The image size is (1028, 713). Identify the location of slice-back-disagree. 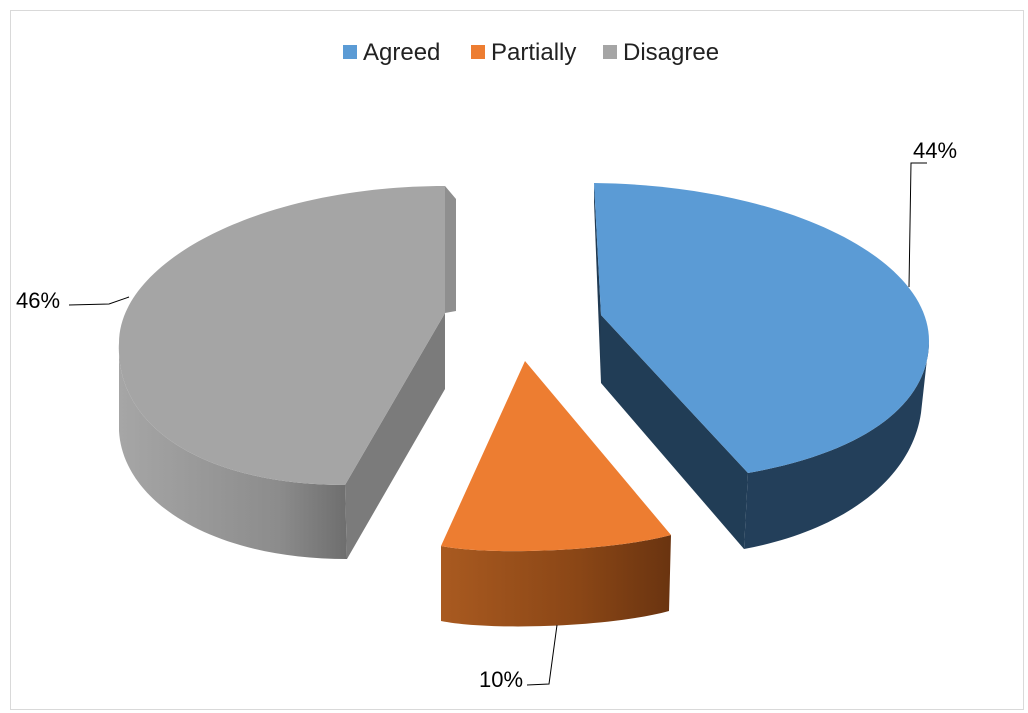
(450, 249).